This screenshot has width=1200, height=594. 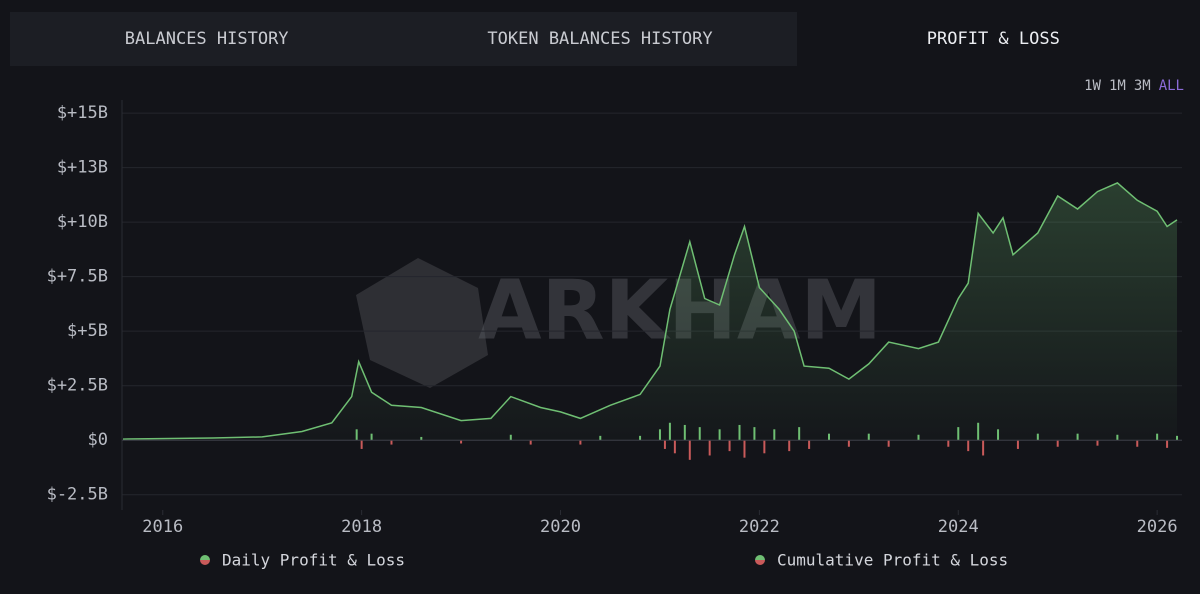 I want to click on range-button: 1M, so click(x=1117, y=86).